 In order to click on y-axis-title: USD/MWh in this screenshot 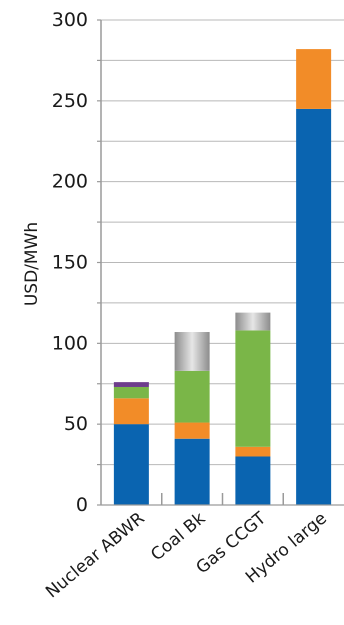, I will do `click(32, 264)`.